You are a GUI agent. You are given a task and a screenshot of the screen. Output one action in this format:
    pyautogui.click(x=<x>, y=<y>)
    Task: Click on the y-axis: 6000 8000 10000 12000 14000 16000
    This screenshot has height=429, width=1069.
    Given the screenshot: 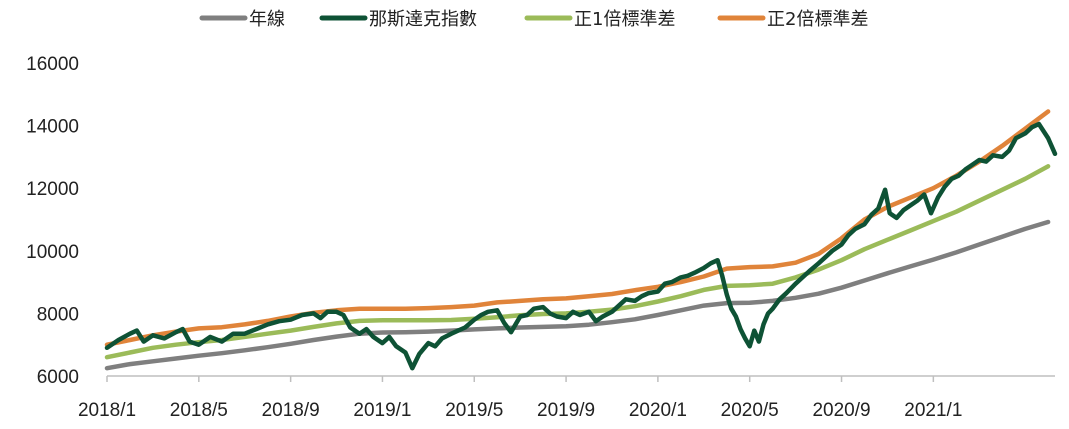 What is the action you would take?
    pyautogui.click(x=52, y=221)
    